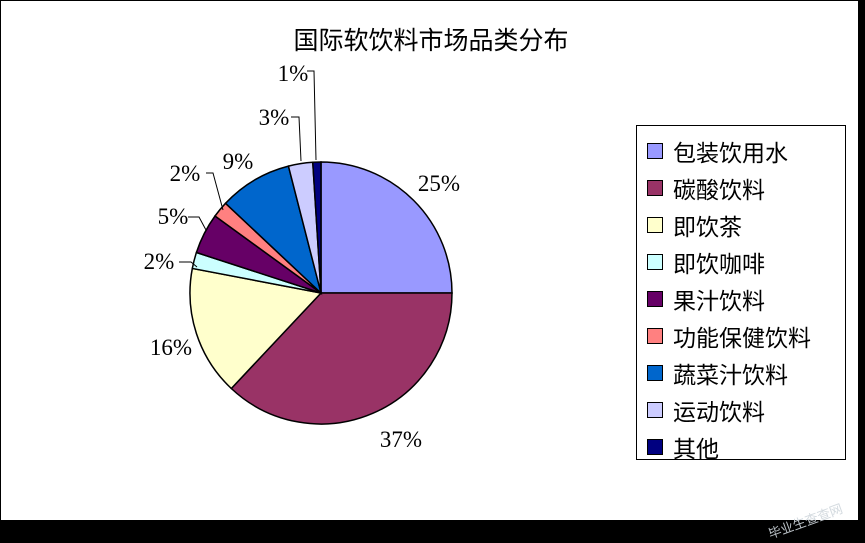 The width and height of the screenshot is (865, 543). I want to click on legend-item: 包装饮用水, so click(741, 150).